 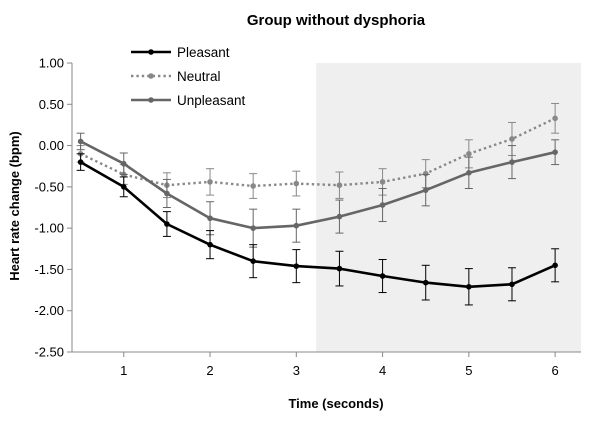 I want to click on legend-label-neutral: Neutral, so click(x=199, y=76).